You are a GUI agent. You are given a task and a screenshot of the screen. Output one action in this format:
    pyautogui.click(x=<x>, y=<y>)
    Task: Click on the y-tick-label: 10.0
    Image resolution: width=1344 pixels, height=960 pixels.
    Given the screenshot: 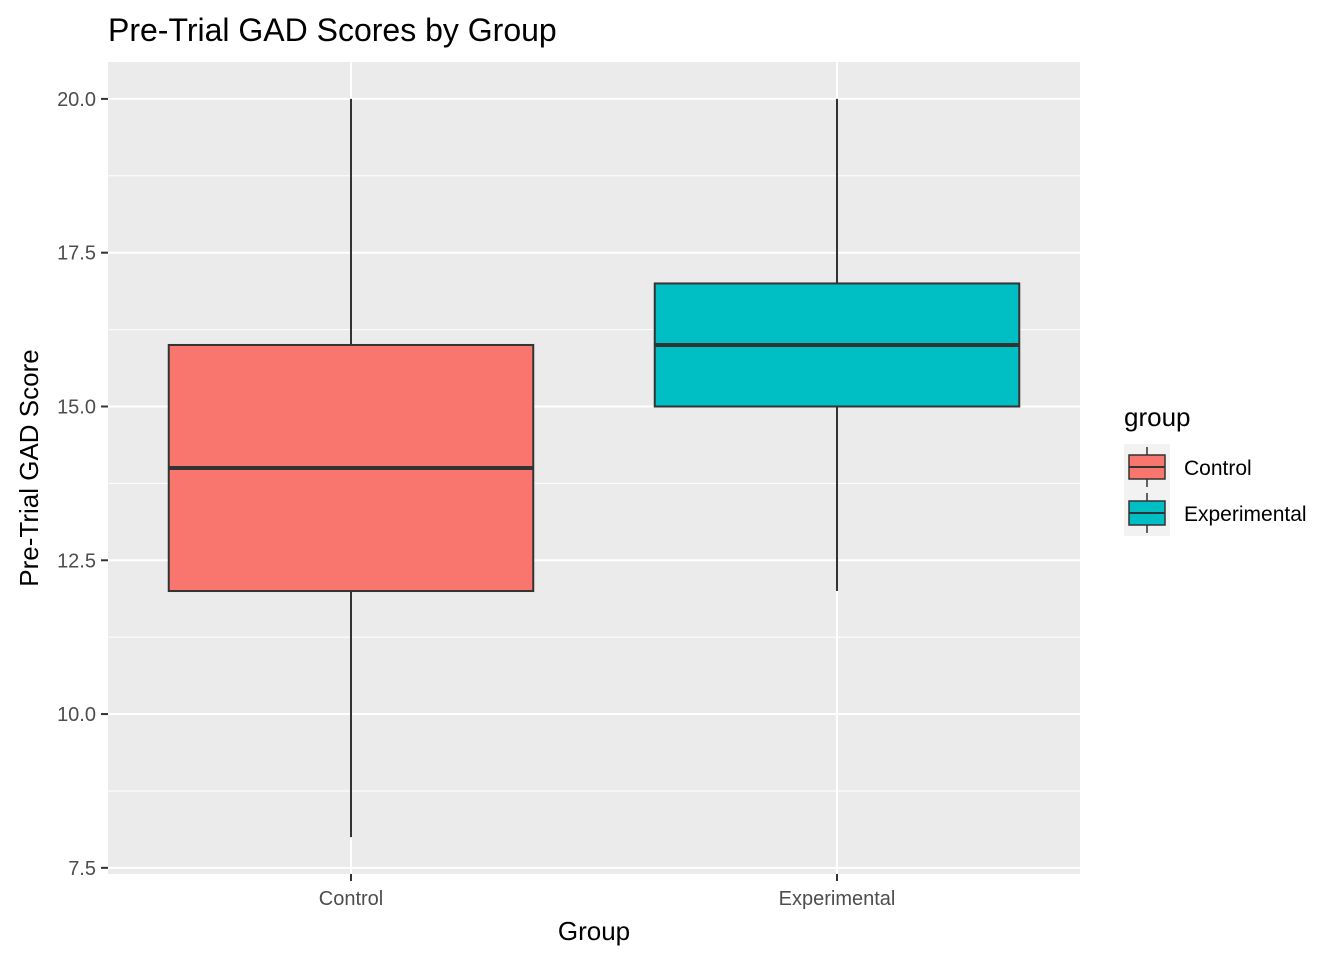 What is the action you would take?
    pyautogui.click(x=76, y=715)
    